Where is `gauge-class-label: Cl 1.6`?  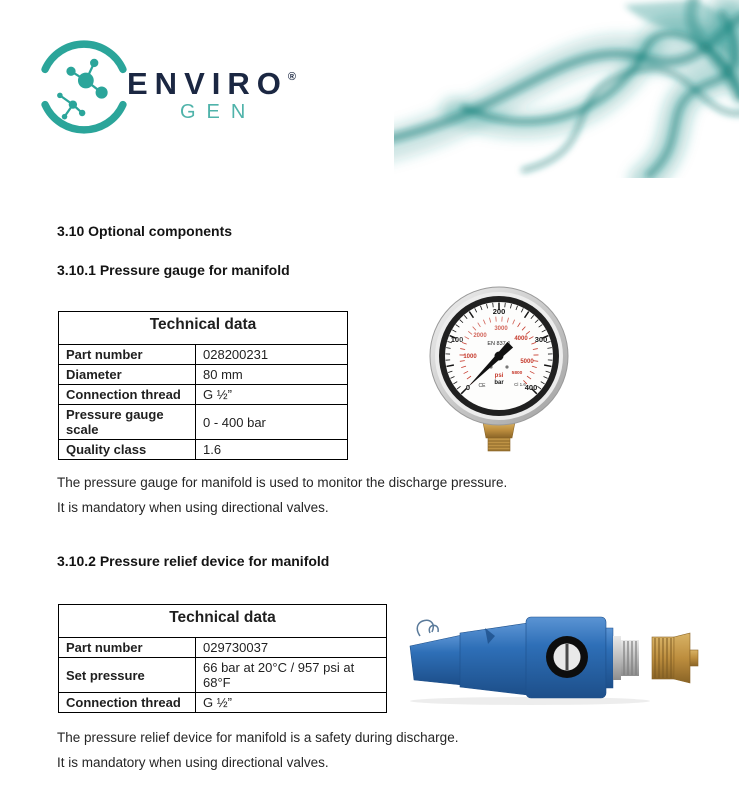
gauge-class-label: Cl 1.6 is located at coordinates (520, 384).